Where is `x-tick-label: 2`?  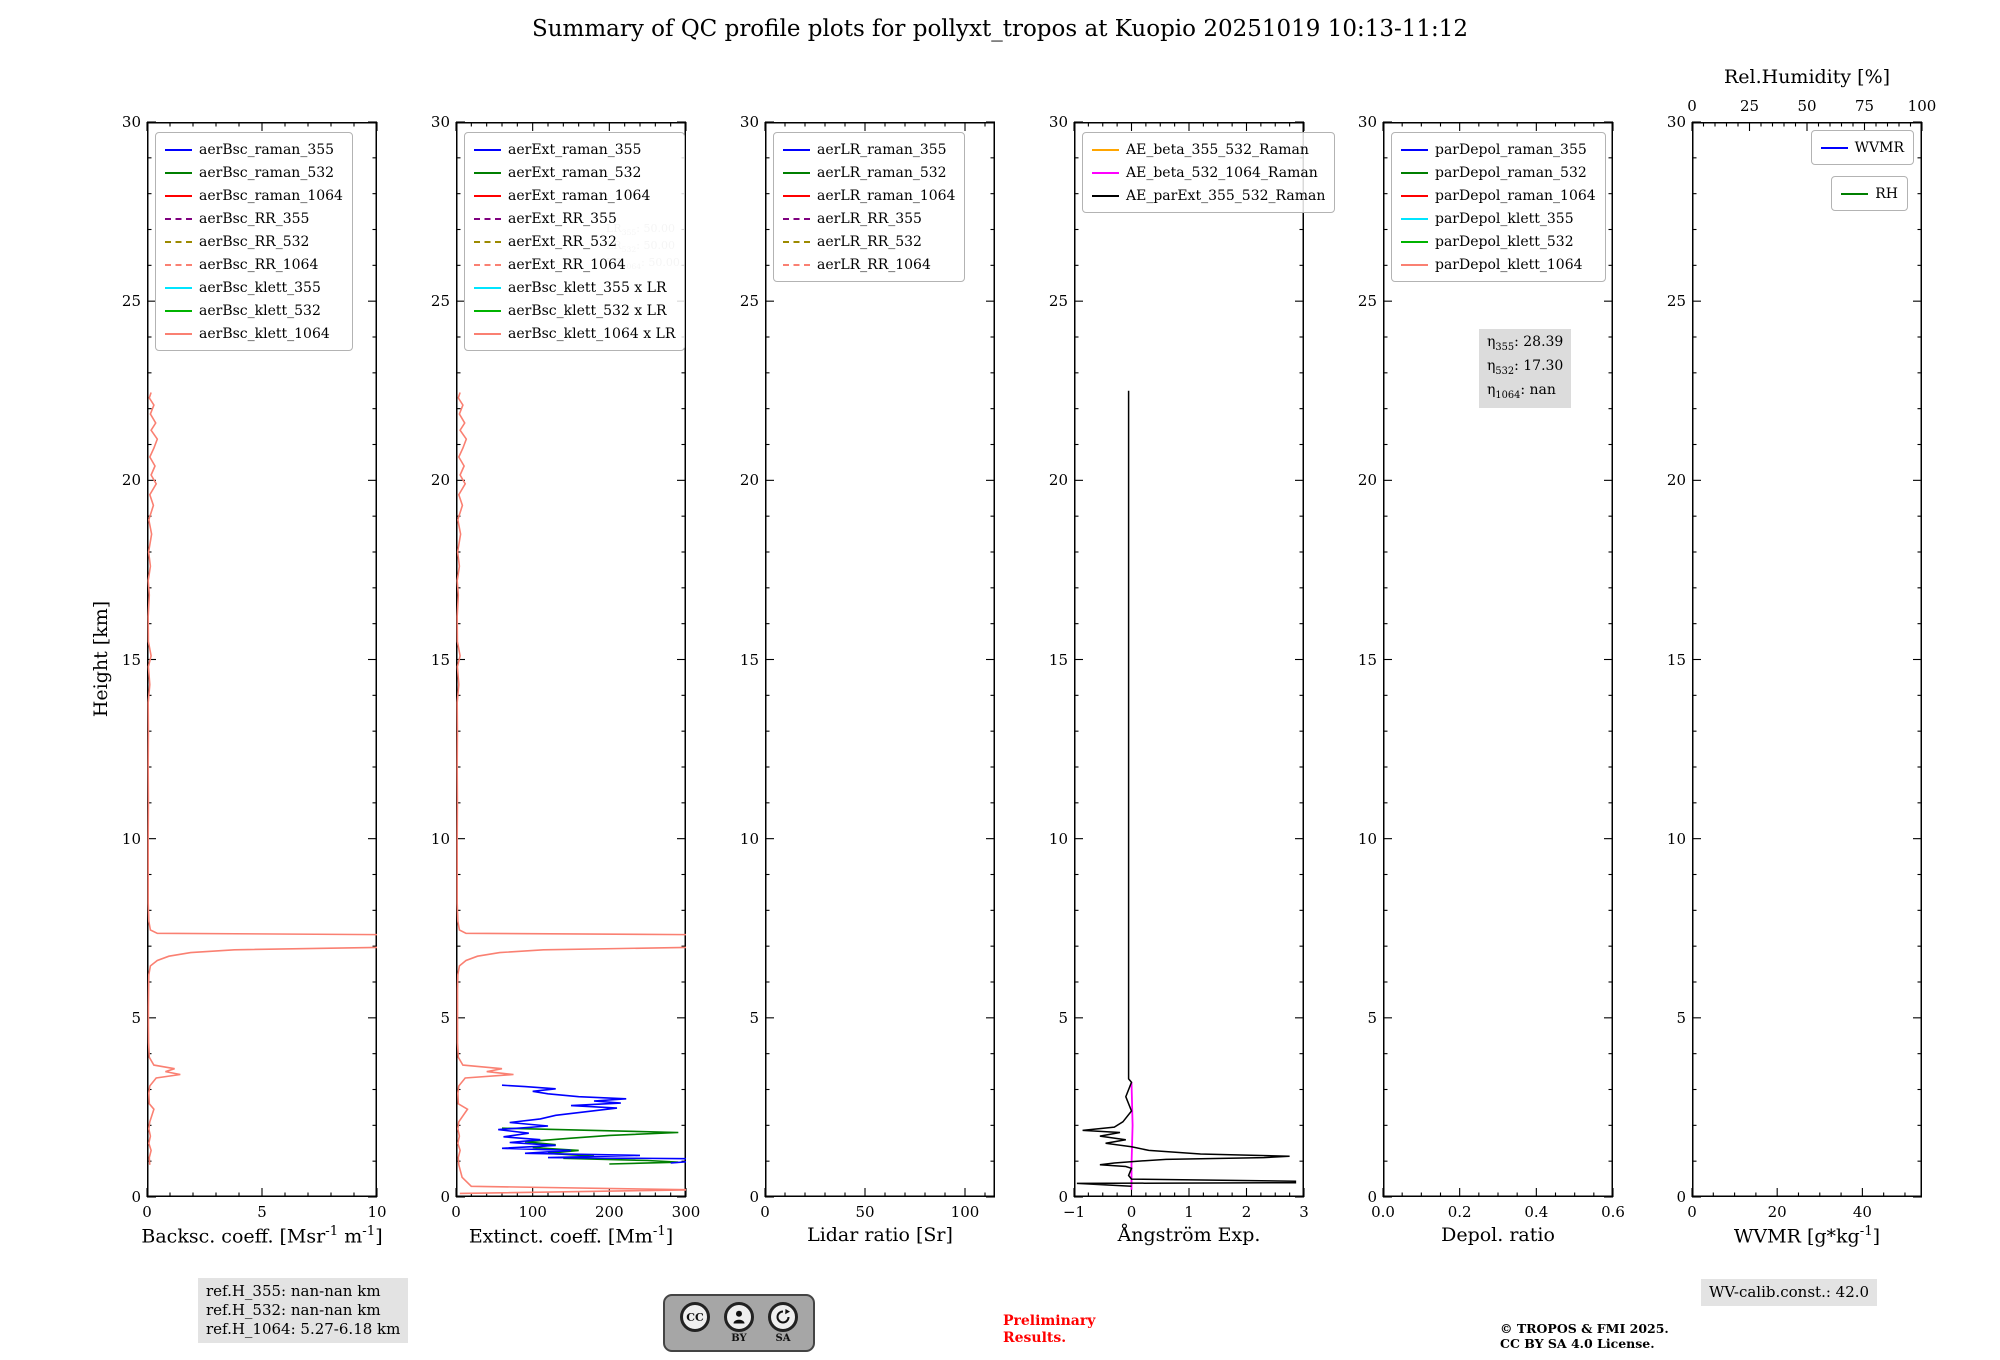 x-tick-label: 2 is located at coordinates (1246, 1212).